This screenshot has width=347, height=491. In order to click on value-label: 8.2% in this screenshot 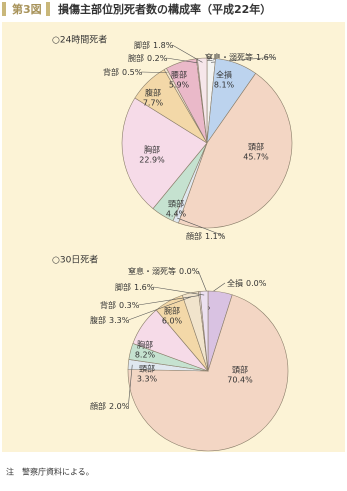, I will do `click(145, 355)`.